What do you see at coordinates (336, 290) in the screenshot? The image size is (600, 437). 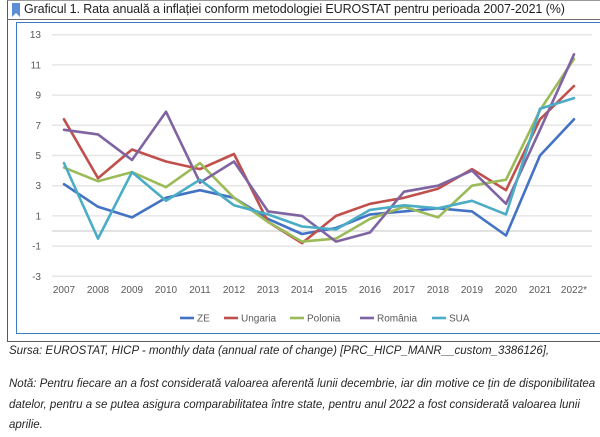 I see `x-tick-label: 2015` at bounding box center [336, 290].